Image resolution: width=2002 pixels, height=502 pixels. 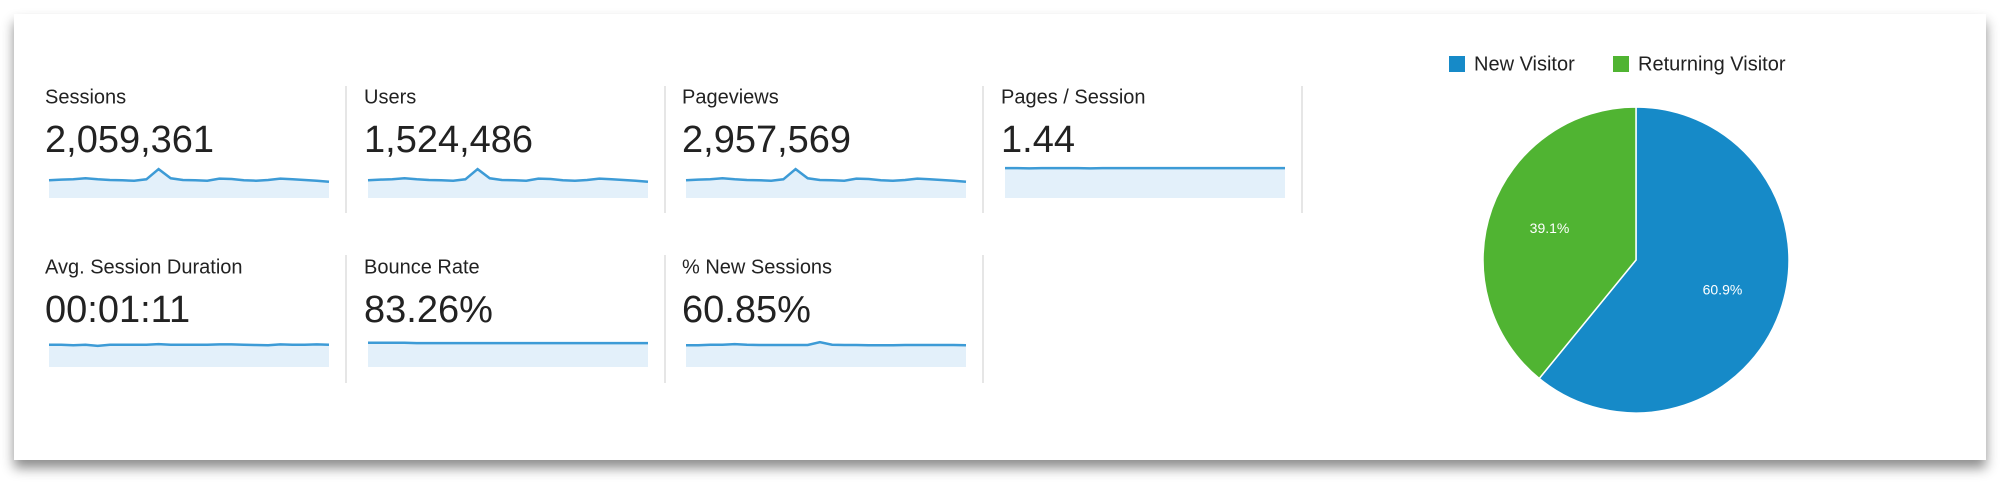 I want to click on metric-value: 2,059,361, so click(x=129, y=140).